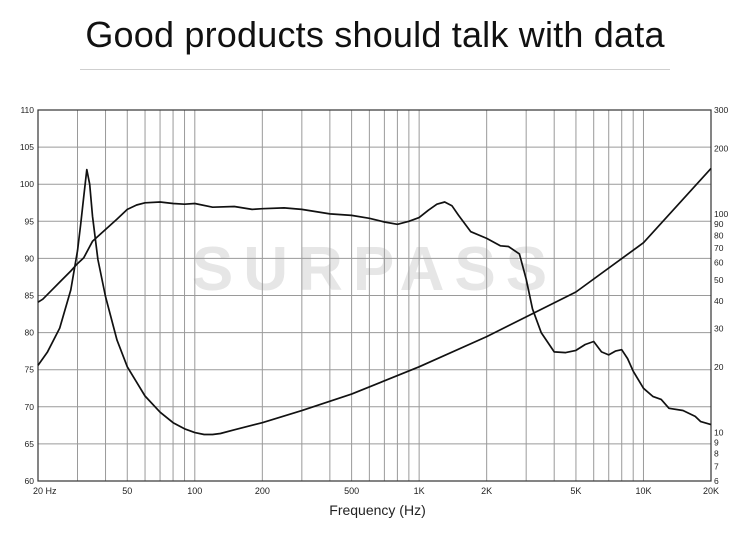  What do you see at coordinates (716, 454) in the screenshot?
I see `y-right-tick-label: 8` at bounding box center [716, 454].